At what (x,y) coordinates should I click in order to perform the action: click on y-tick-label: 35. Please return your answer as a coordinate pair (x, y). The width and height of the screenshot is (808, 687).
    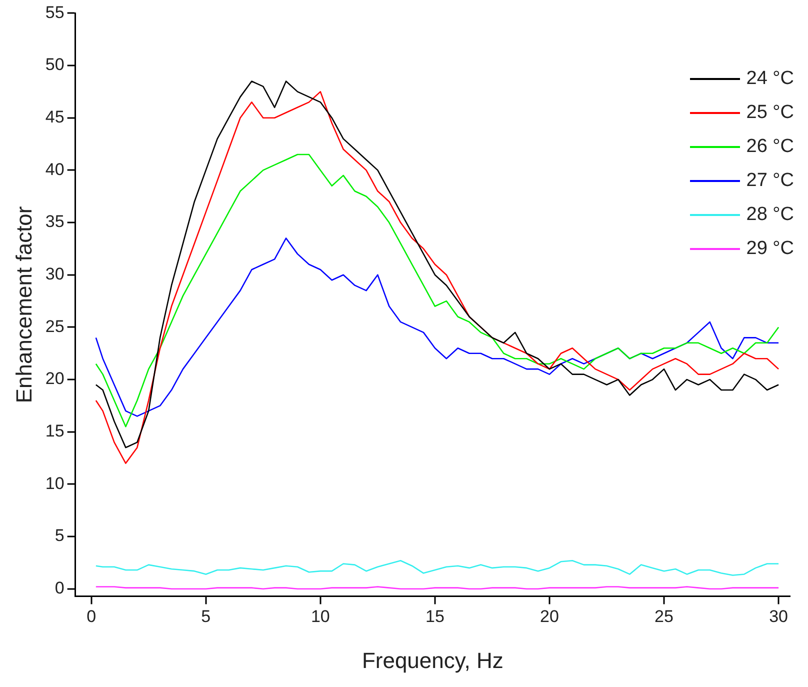
    Looking at the image, I should click on (54, 222).